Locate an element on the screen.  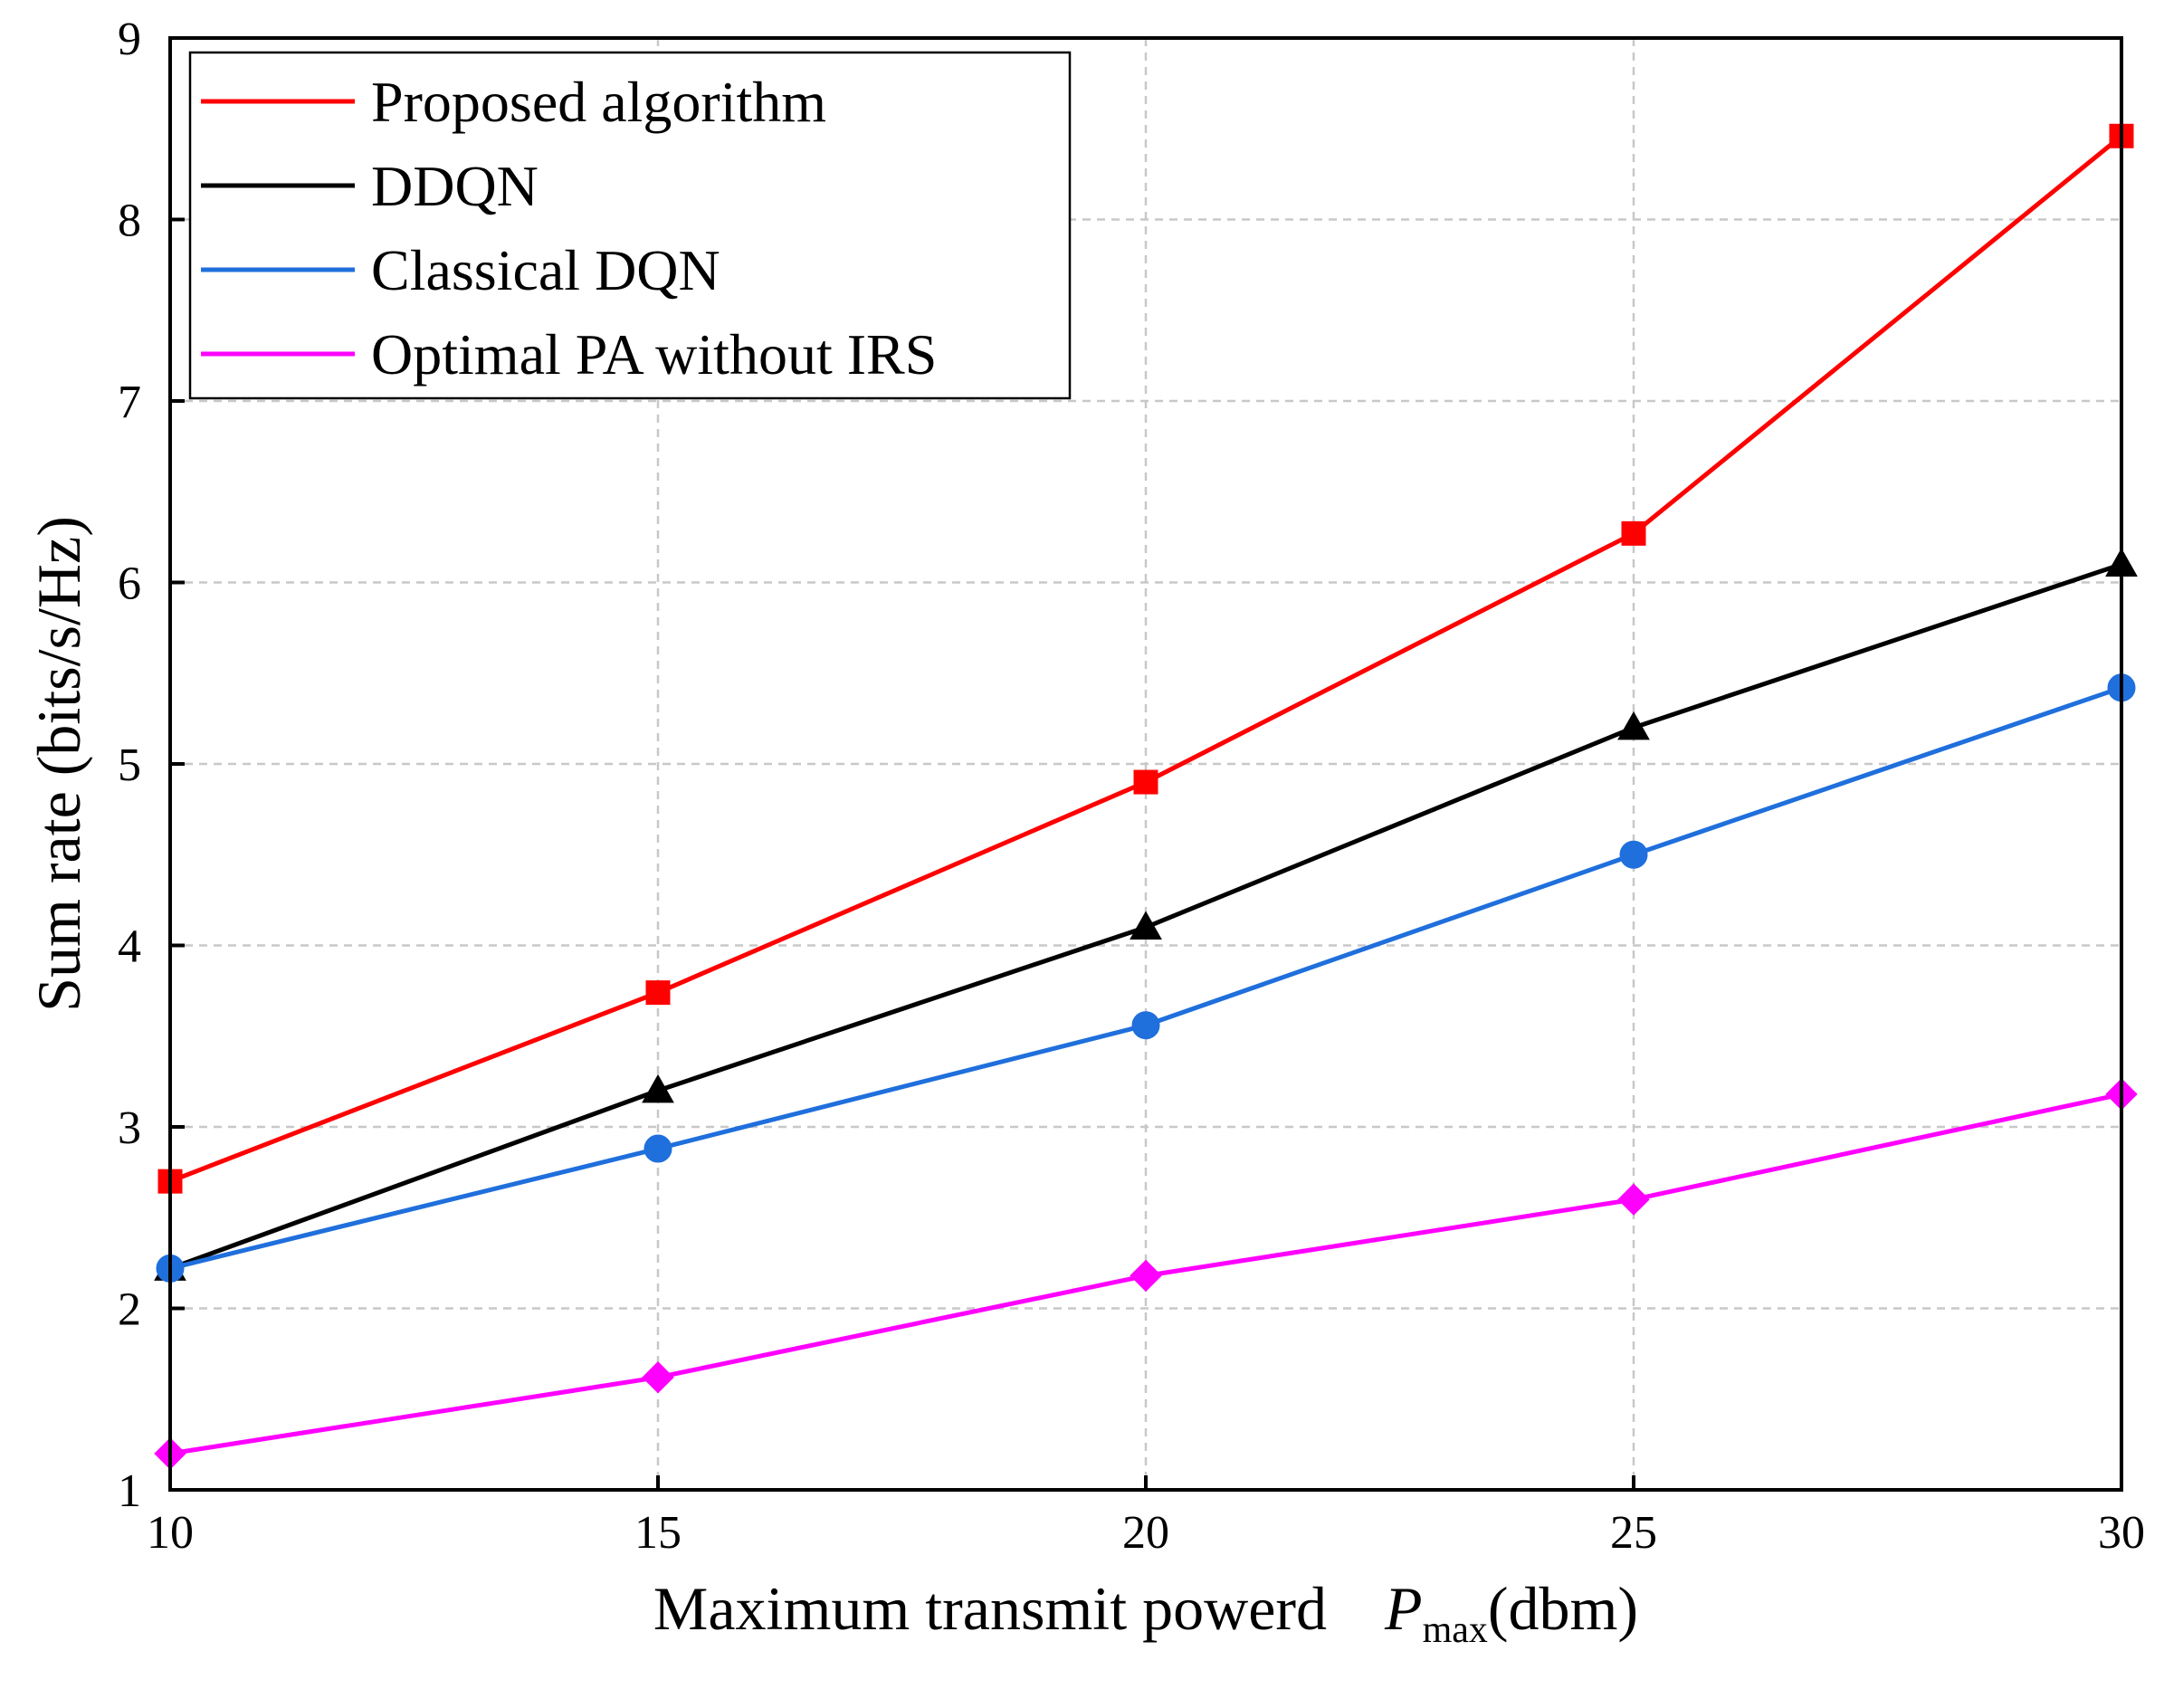
legend-label: Optimal PA without IRS is located at coordinates (654, 354).